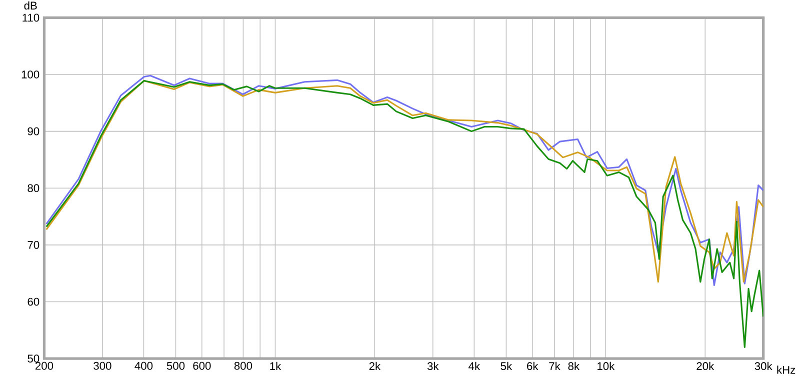 The width and height of the screenshot is (800, 382). I want to click on y-tick-label: 80, so click(34, 188).